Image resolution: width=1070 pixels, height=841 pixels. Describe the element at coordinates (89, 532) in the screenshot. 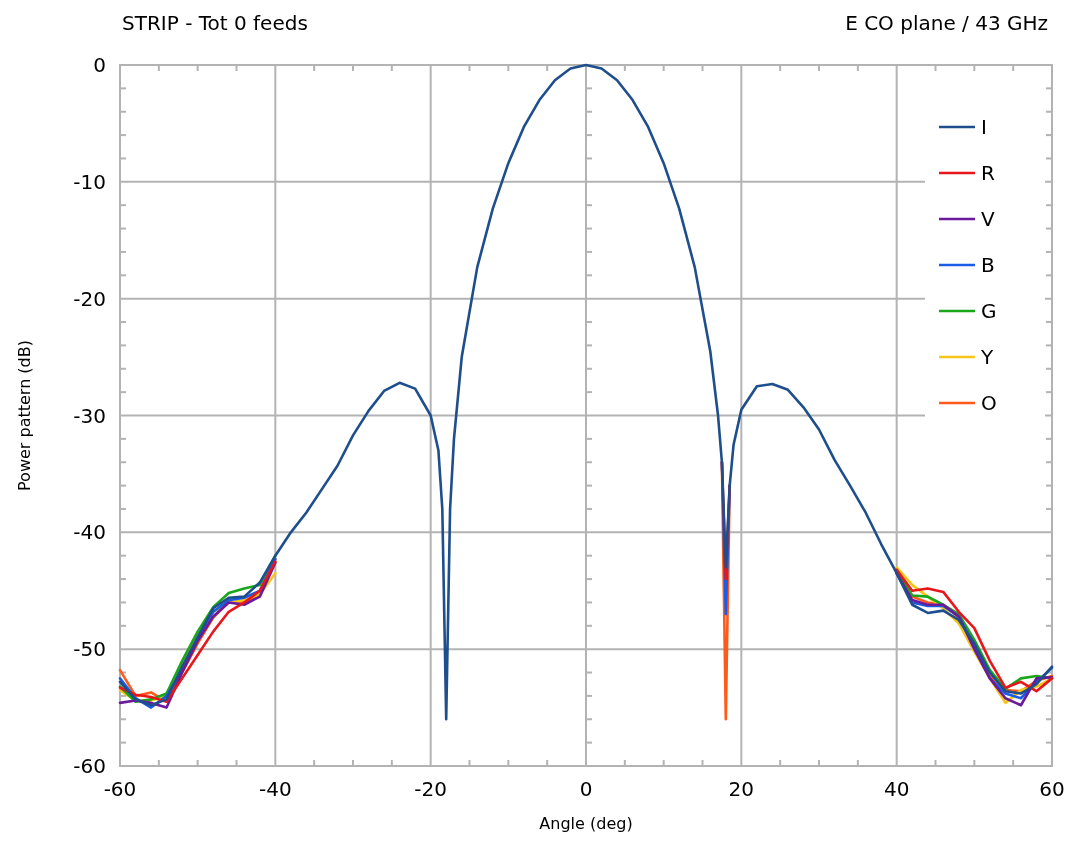

I see `y-tick-label: -40` at that location.